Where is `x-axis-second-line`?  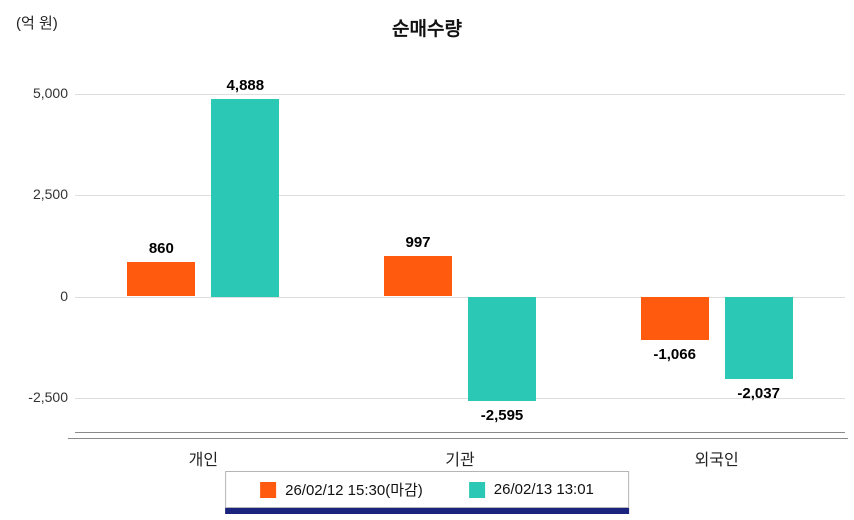 x-axis-second-line is located at coordinates (458, 438).